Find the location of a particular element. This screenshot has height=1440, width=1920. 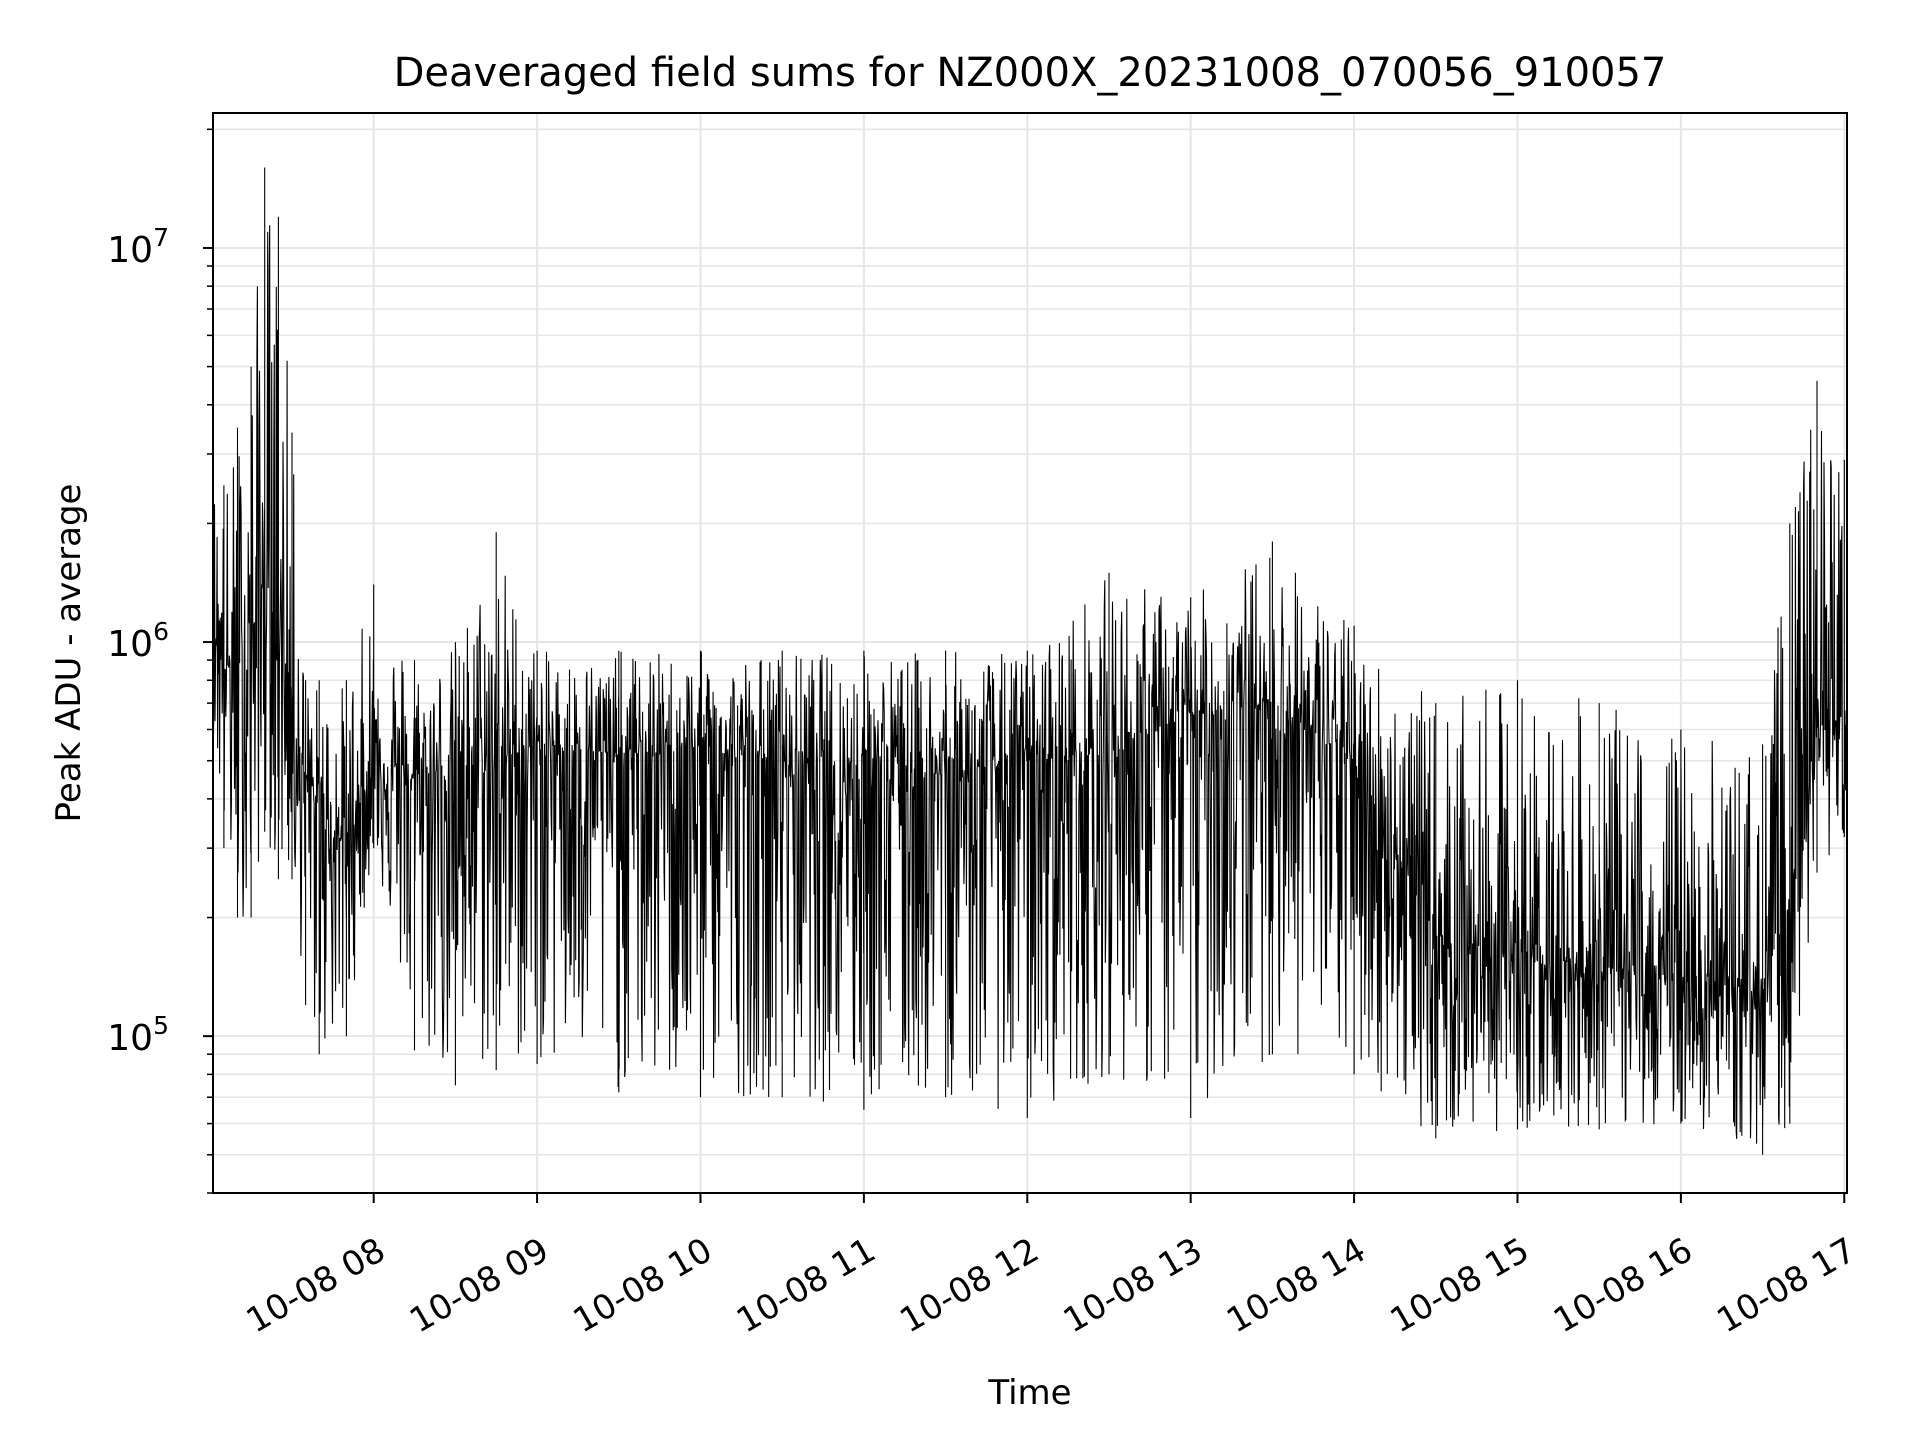

y-tick-label: 10⁶ is located at coordinates (138, 641).